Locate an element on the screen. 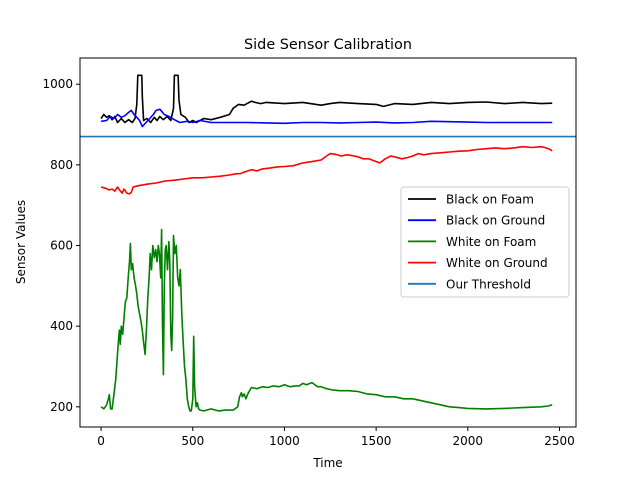 The width and height of the screenshot is (640, 484). x-tick-label: 1500 is located at coordinates (376, 441).